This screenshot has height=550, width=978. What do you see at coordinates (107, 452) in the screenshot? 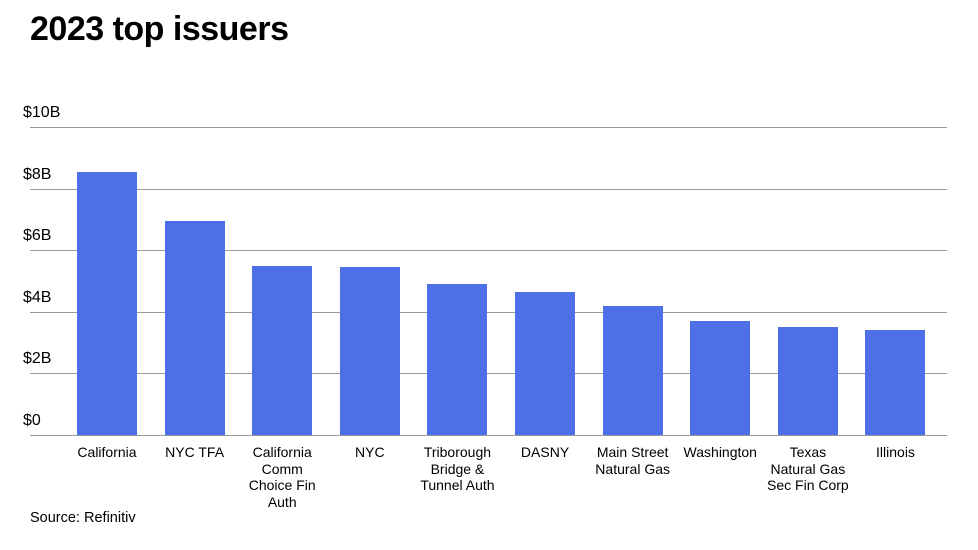
I see `x-tick-label: California` at bounding box center [107, 452].